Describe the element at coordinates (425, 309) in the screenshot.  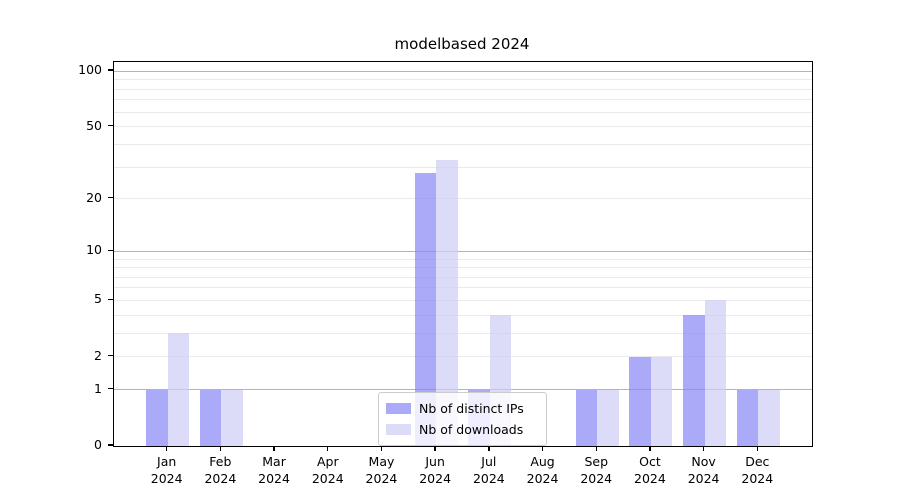
I see `bar-distinct-ips-jun` at that location.